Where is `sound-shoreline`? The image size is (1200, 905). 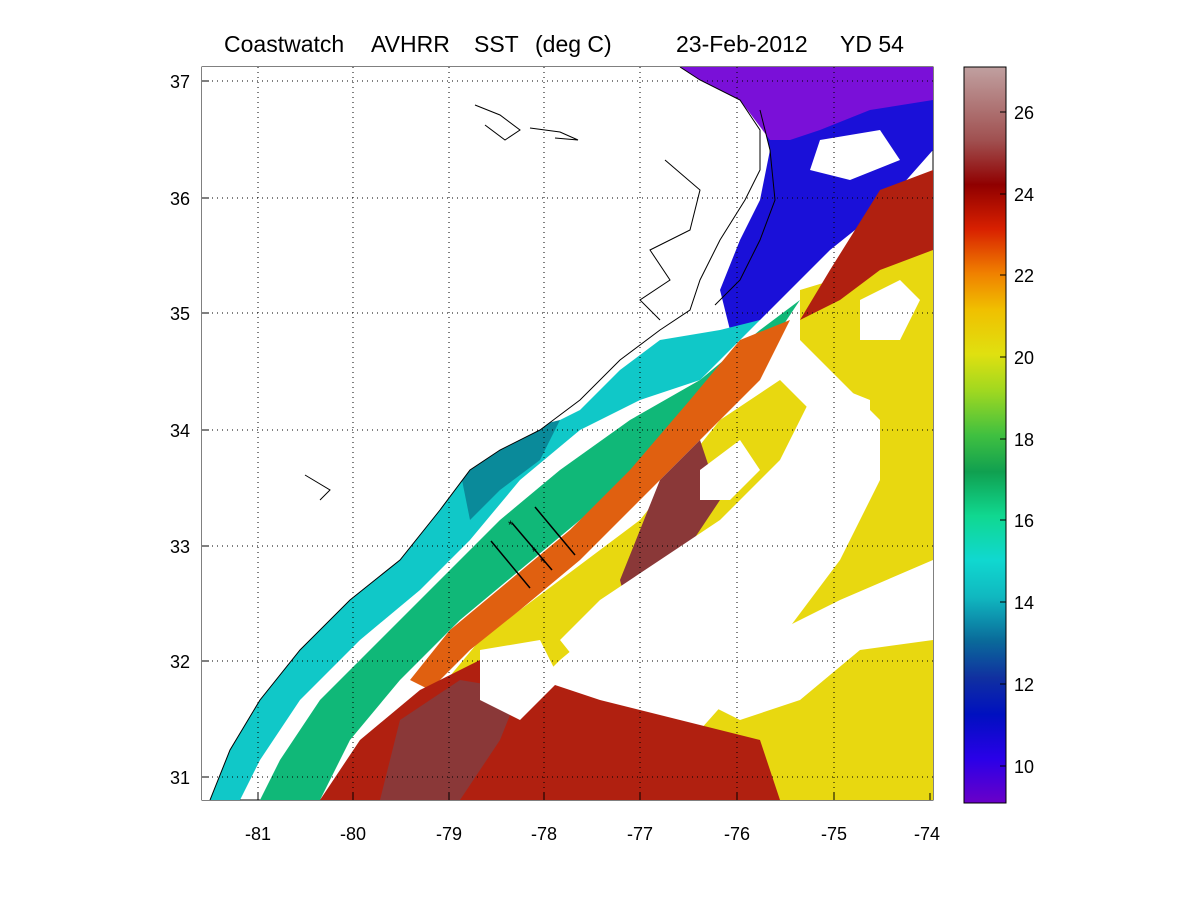
sound-shoreline is located at coordinates (670, 240).